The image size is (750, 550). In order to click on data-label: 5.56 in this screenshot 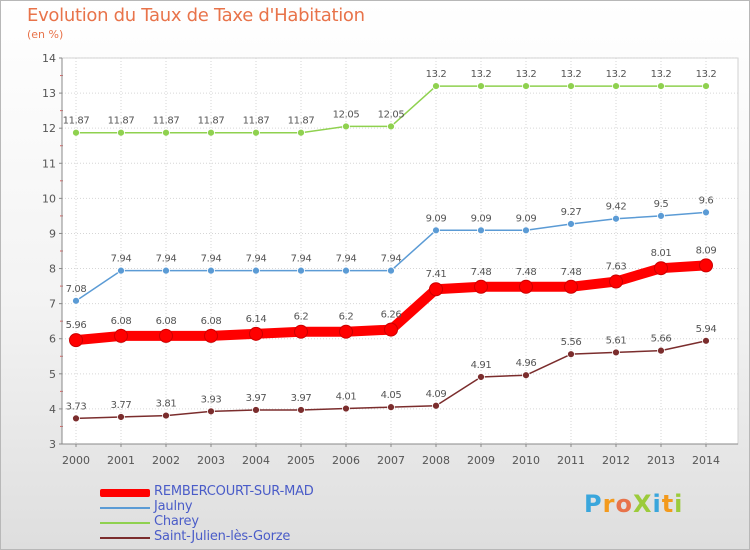, I will do `click(571, 342)`.